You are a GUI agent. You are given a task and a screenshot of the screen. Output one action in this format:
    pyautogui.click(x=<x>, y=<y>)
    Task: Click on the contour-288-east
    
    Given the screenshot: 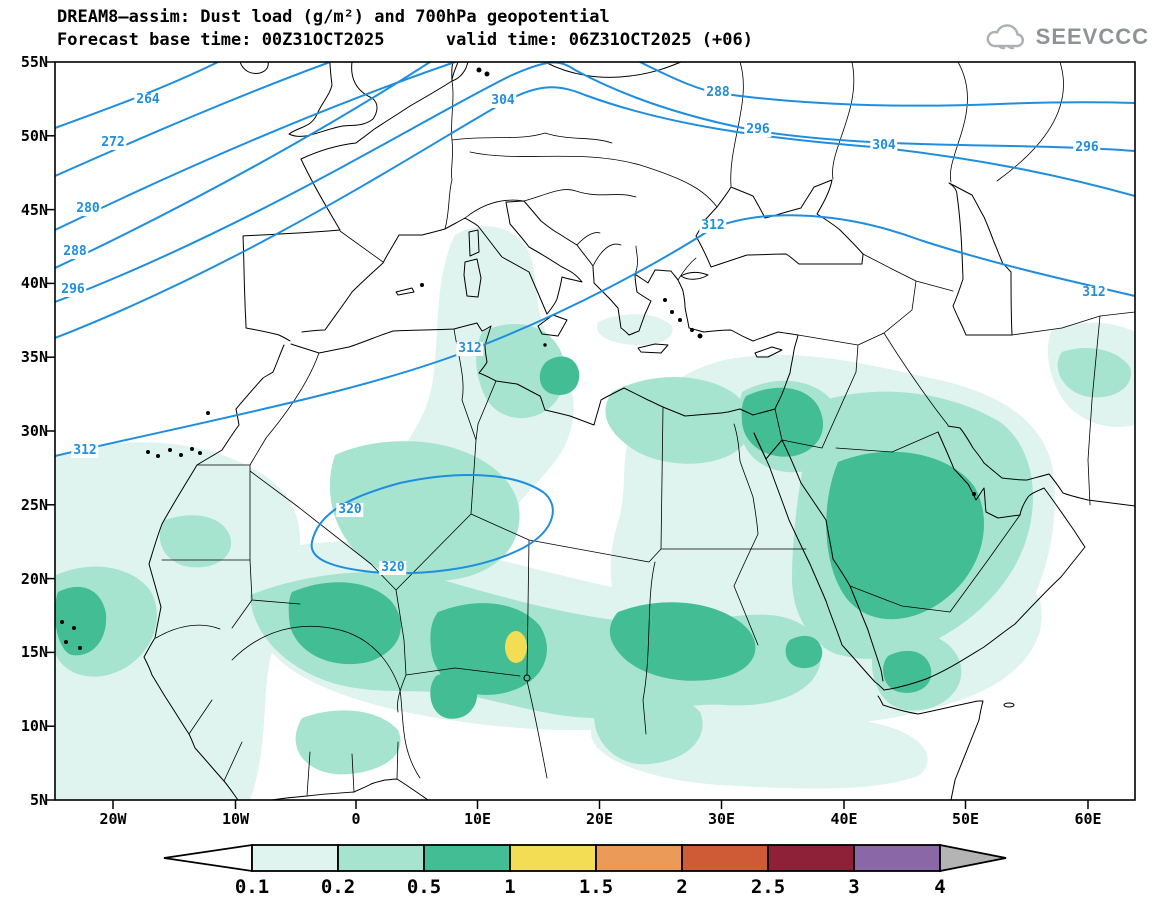 What is the action you would take?
    pyautogui.click(x=887, y=84)
    